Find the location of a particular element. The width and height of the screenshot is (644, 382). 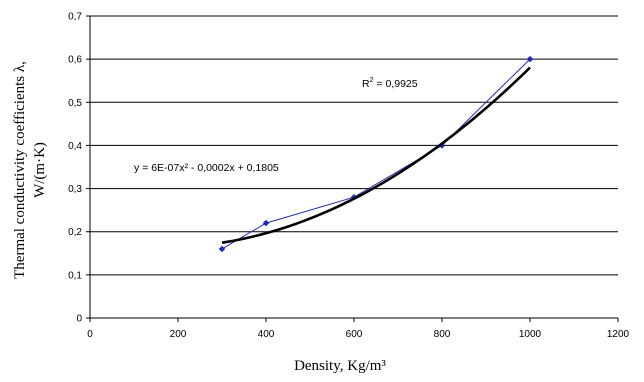

y-tick-label-4: 0,4 is located at coordinates (75, 146).